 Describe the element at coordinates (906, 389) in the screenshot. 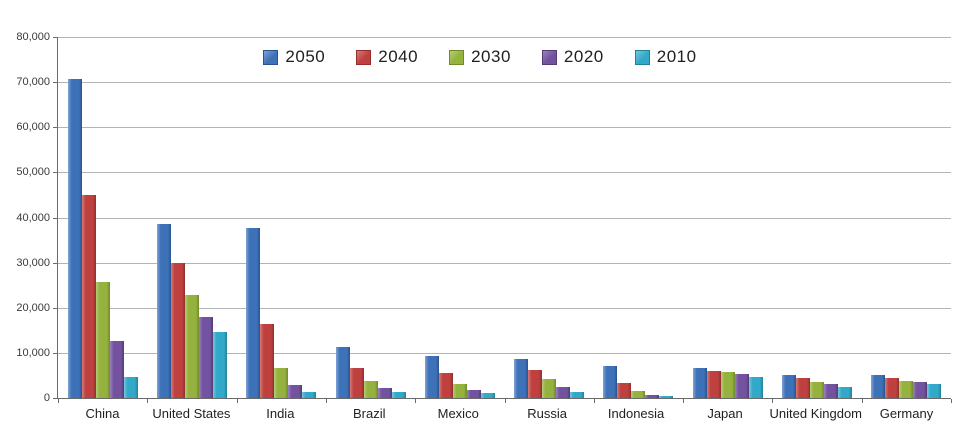

I see `bar-2030-germany` at that location.